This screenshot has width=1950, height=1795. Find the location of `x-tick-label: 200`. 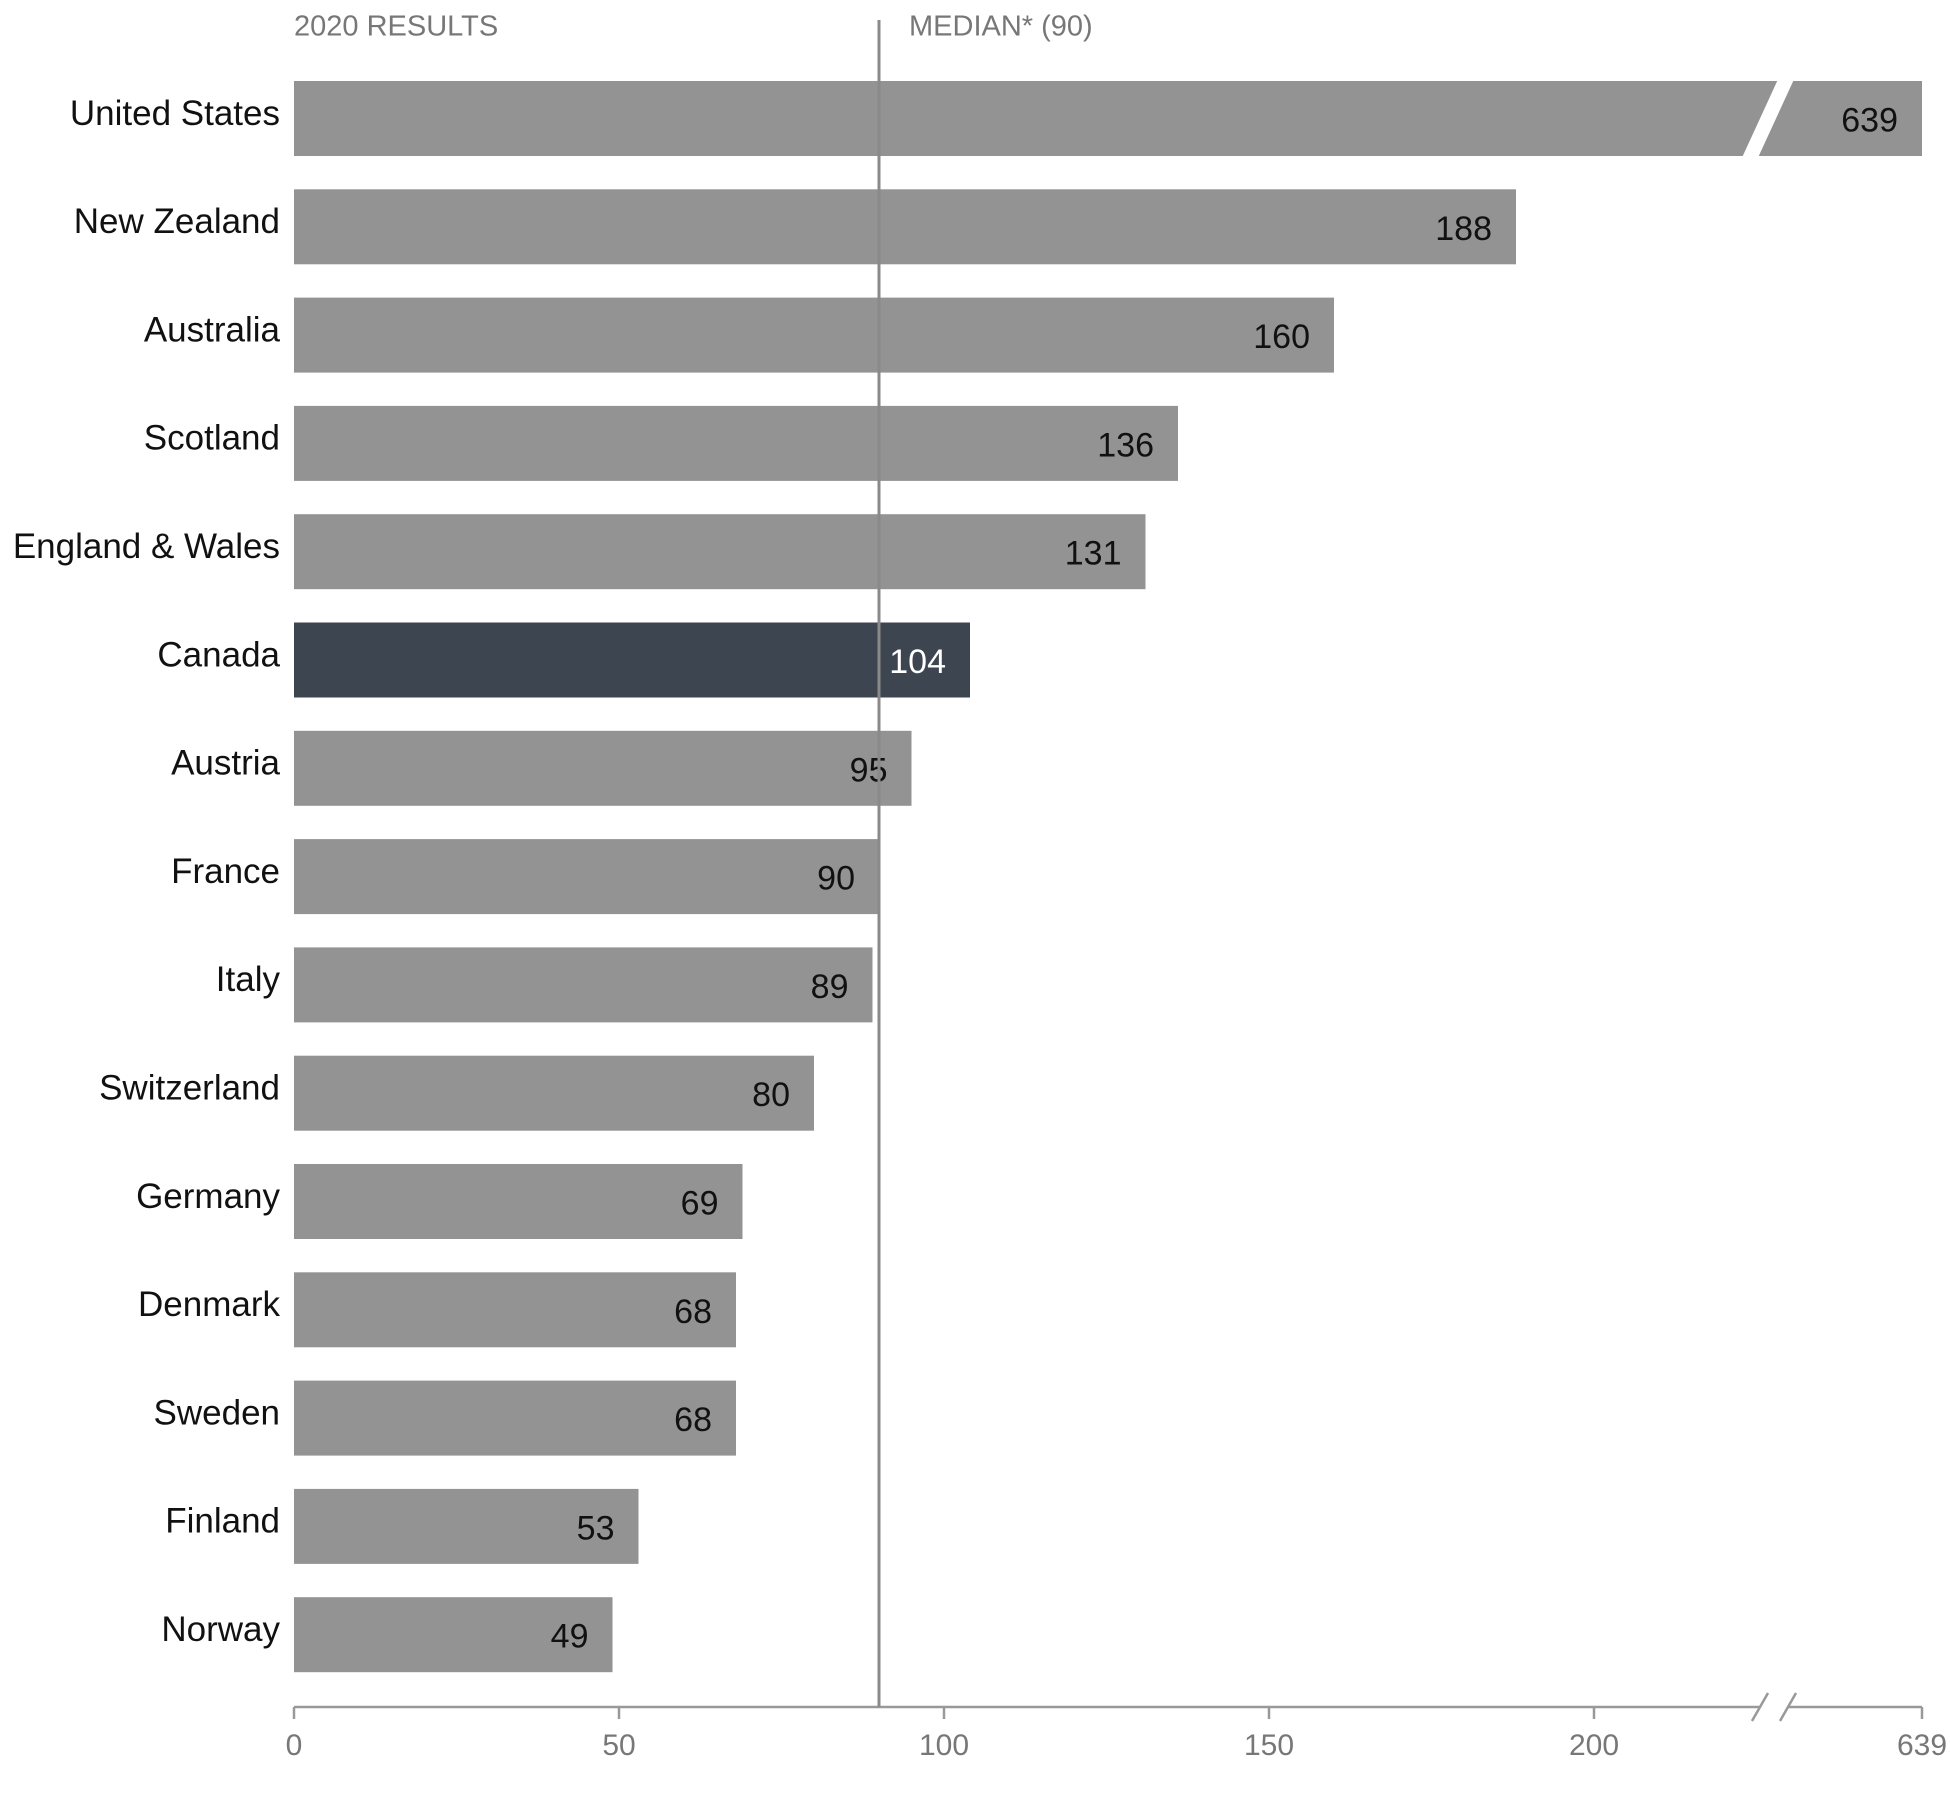

x-tick-label: 200 is located at coordinates (1594, 1745).